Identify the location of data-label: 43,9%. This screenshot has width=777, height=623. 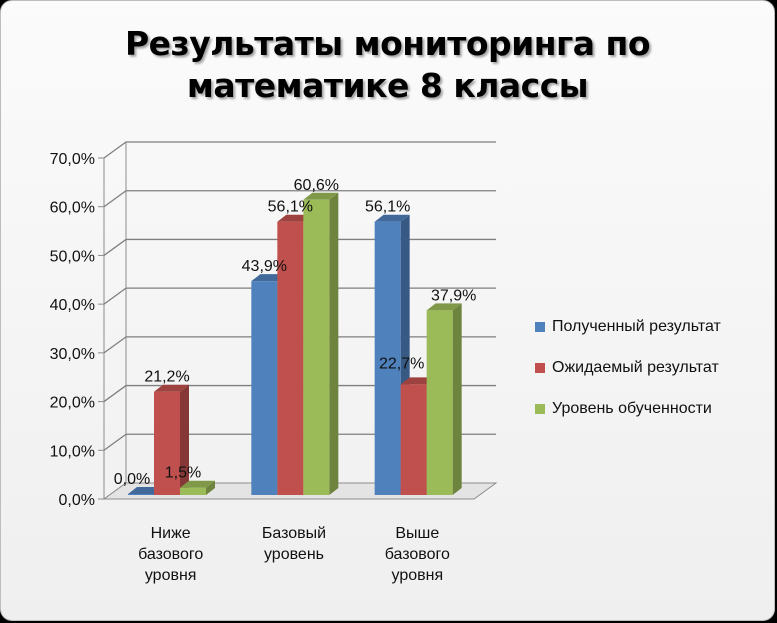
(264, 266).